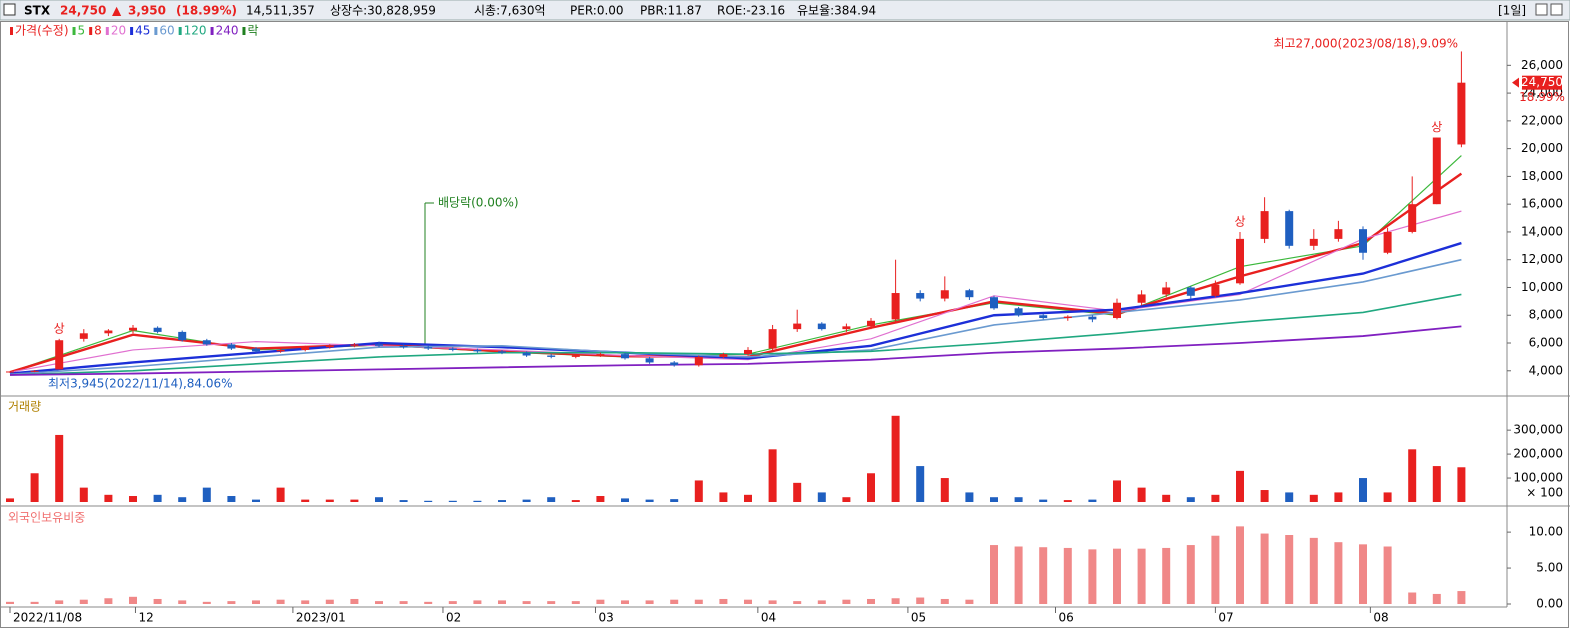  I want to click on restore-button, so click(1541, 9).